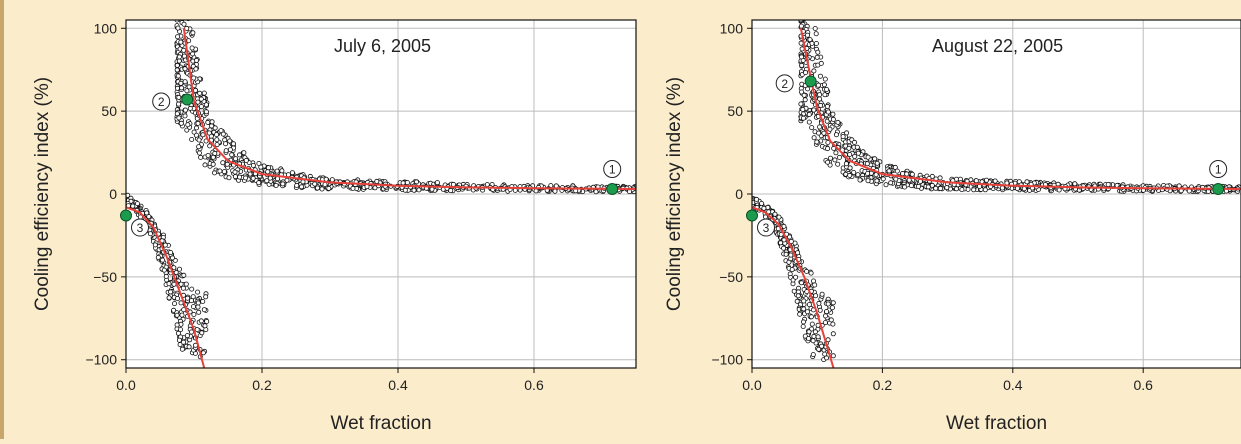  Describe the element at coordinates (101, 360) in the screenshot. I see `y-tick-label: −100` at that location.